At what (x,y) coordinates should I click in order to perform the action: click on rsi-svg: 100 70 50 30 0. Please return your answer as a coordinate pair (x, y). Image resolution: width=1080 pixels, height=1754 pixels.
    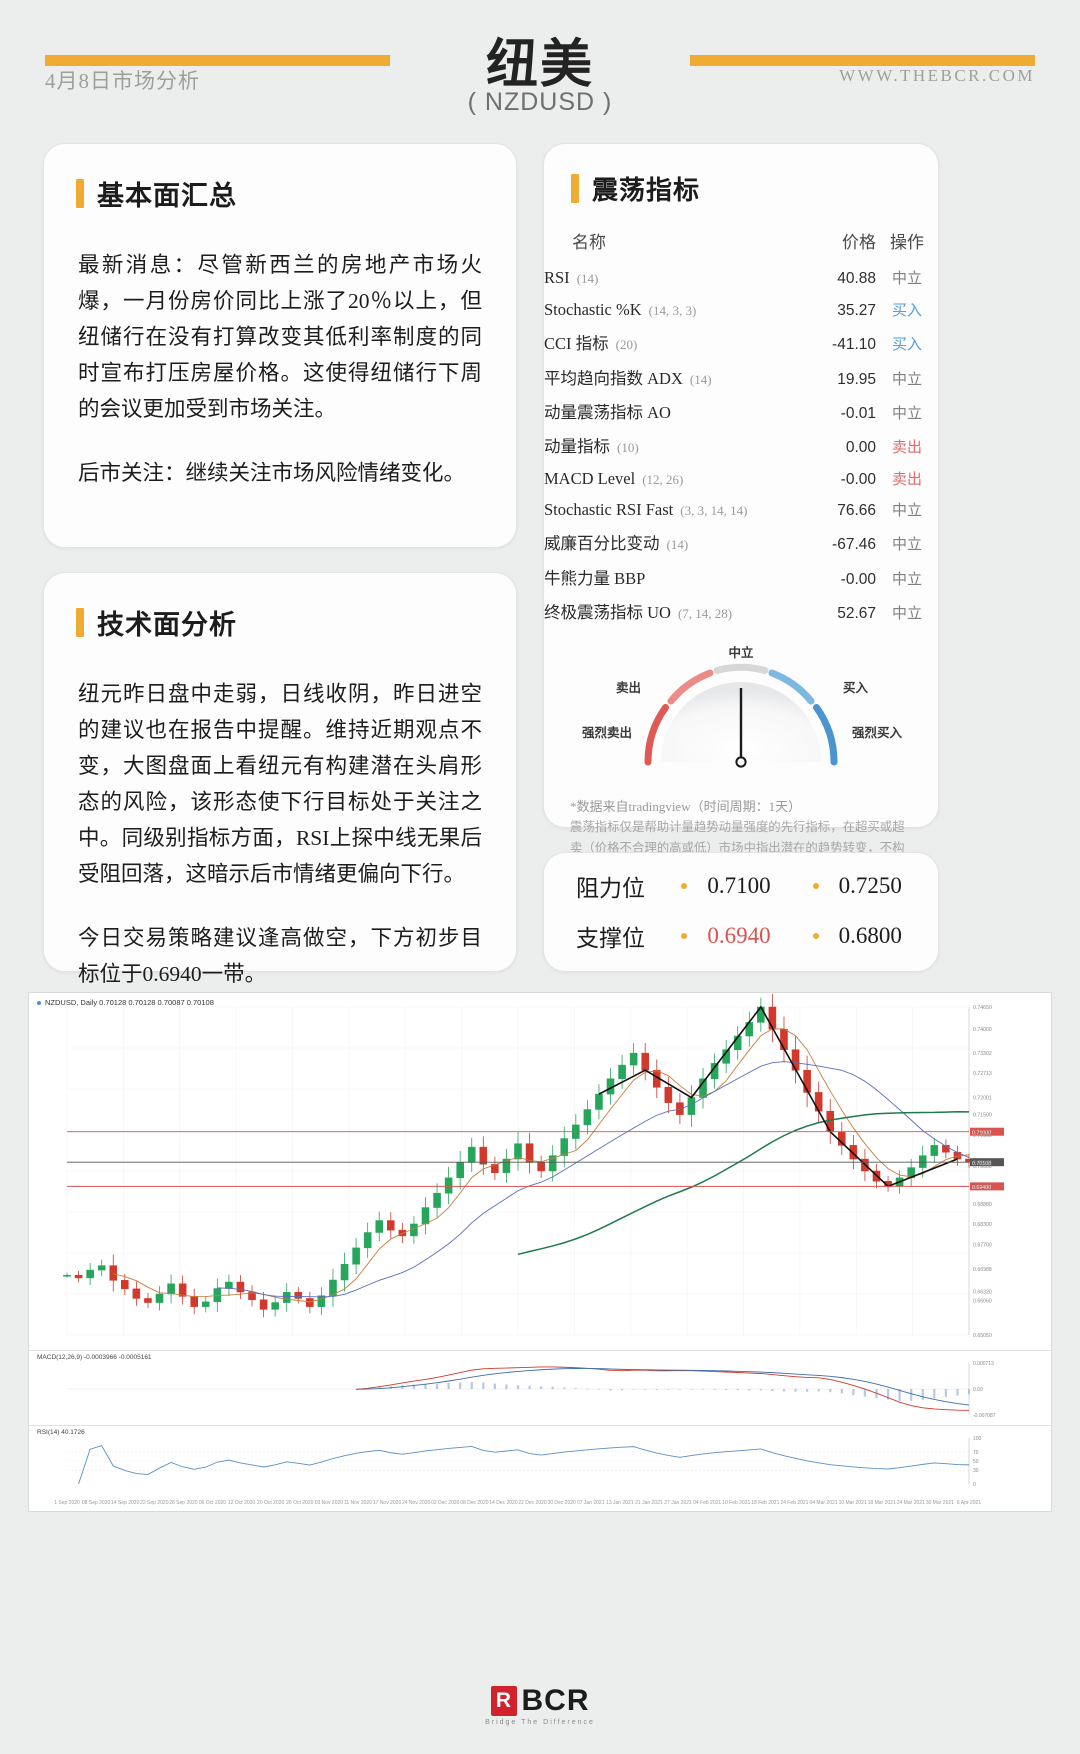
    Looking at the image, I should click on (524, 1462).